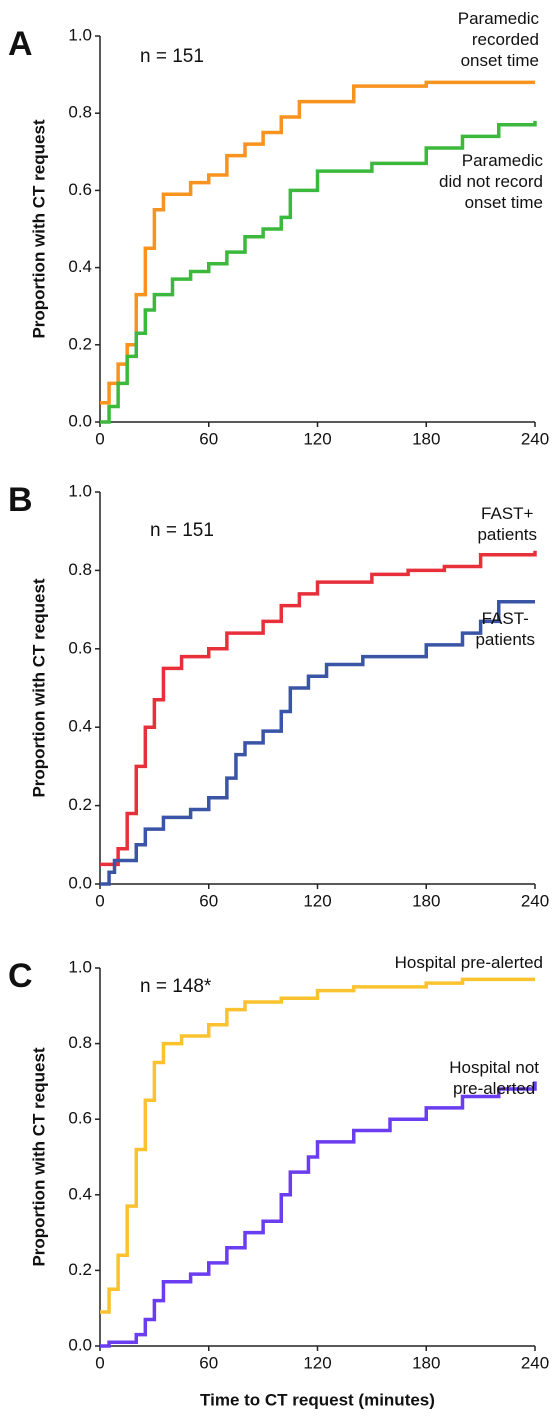  I want to click on series-label: Paramedic did not record onset time, so click(491, 181).